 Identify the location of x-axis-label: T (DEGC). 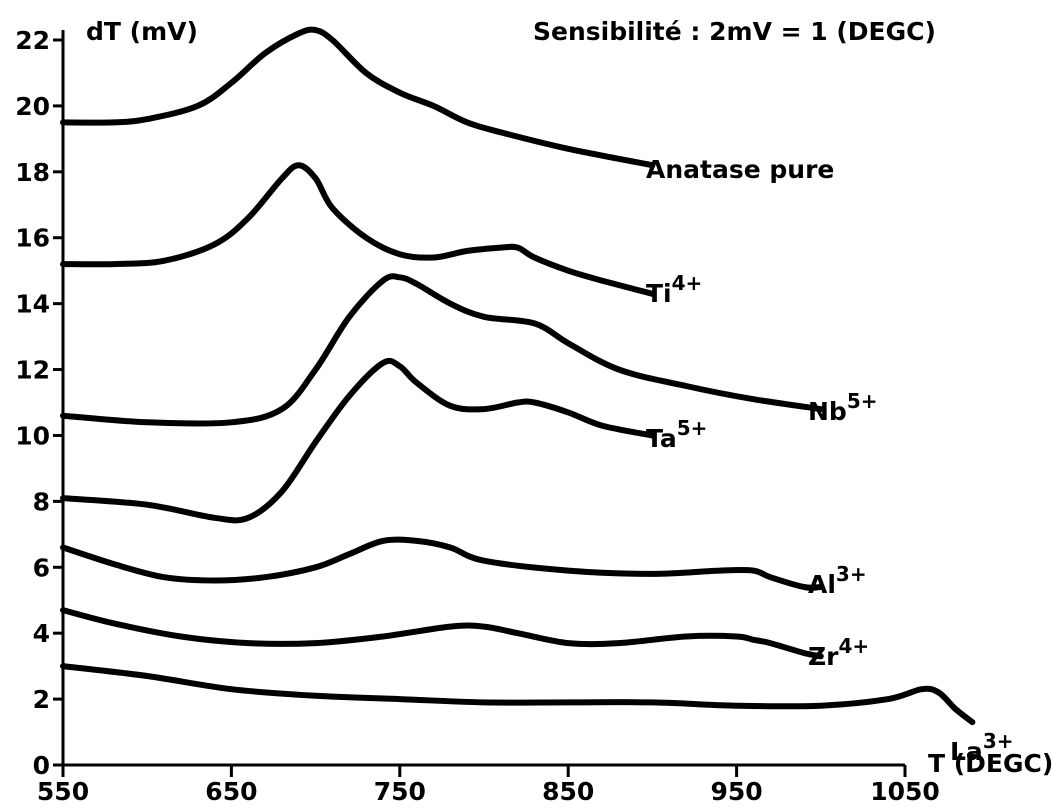
(990, 763).